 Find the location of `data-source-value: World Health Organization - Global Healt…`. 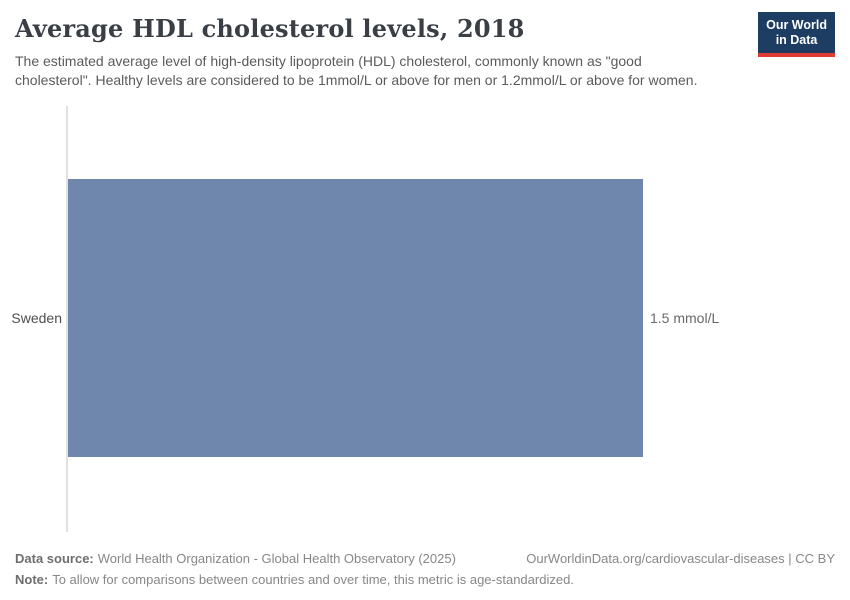

data-source-value: World Health Organization - Global Healt… is located at coordinates (276, 558).